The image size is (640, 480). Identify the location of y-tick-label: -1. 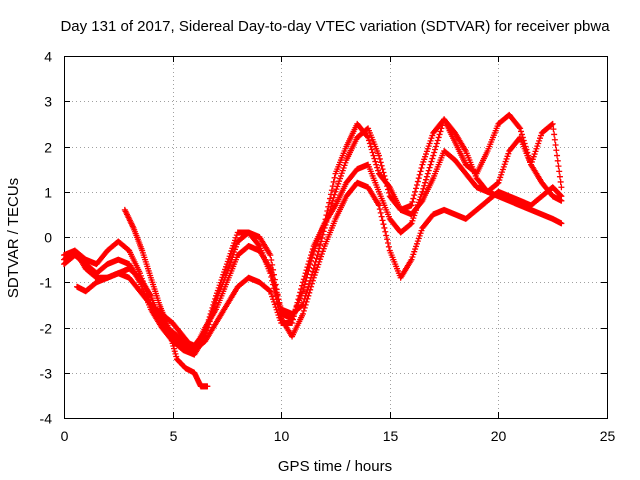
(46, 283).